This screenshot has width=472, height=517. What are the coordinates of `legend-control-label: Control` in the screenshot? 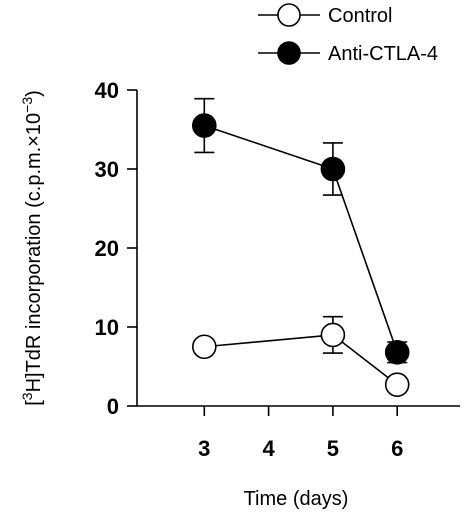 It's located at (360, 16).